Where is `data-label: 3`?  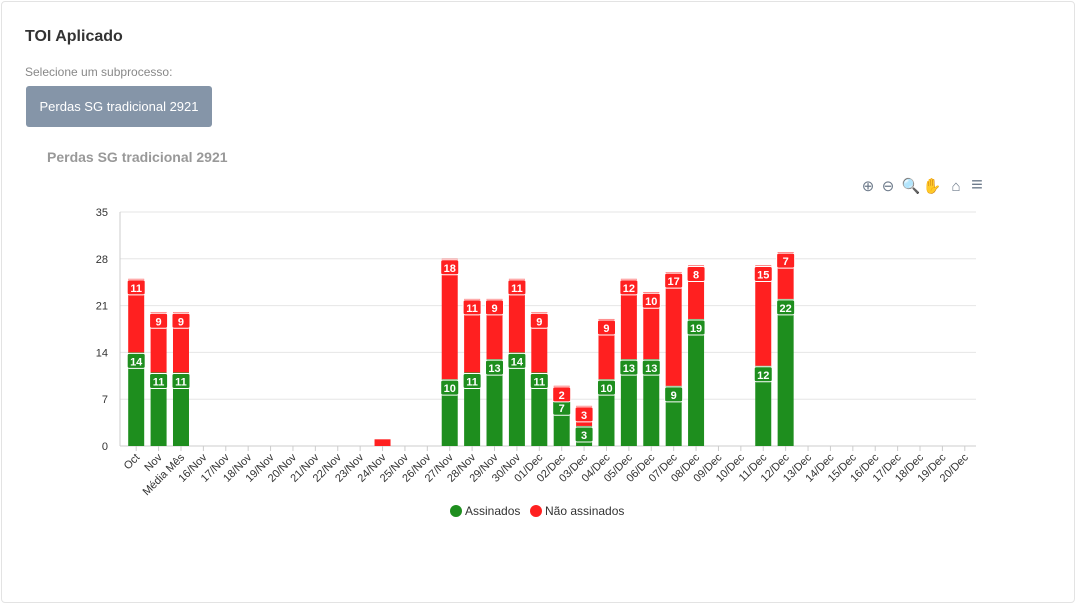
data-label: 3 is located at coordinates (584, 416).